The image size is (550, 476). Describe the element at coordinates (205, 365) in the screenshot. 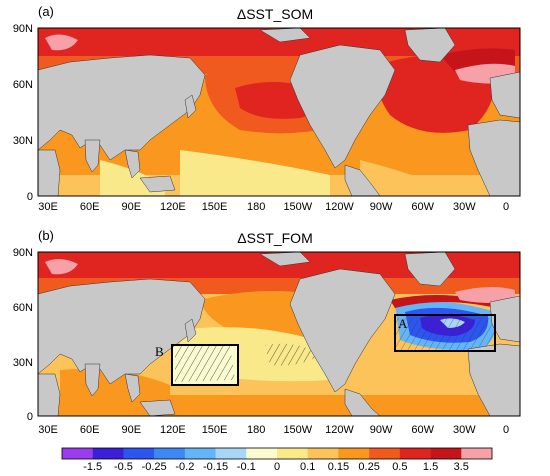

I see `box-b` at that location.